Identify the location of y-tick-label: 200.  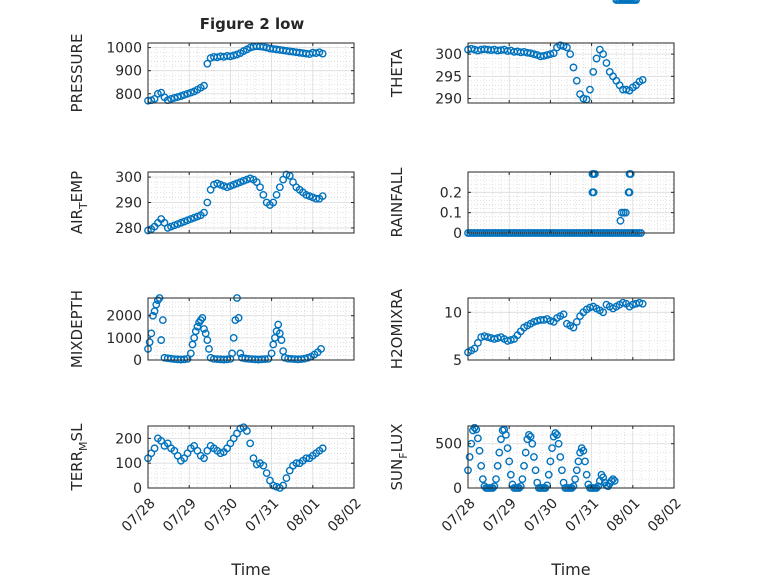
(128, 439).